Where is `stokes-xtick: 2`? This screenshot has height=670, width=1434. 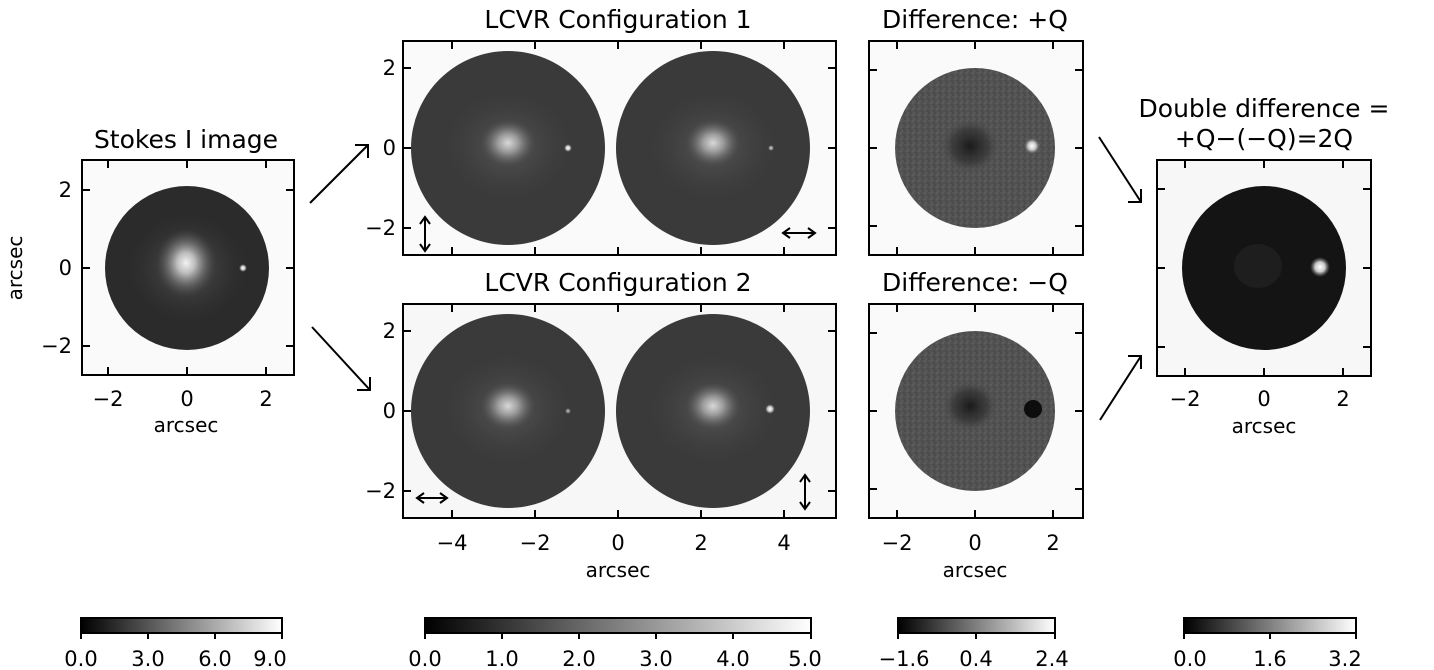 stokes-xtick: 2 is located at coordinates (265, 399).